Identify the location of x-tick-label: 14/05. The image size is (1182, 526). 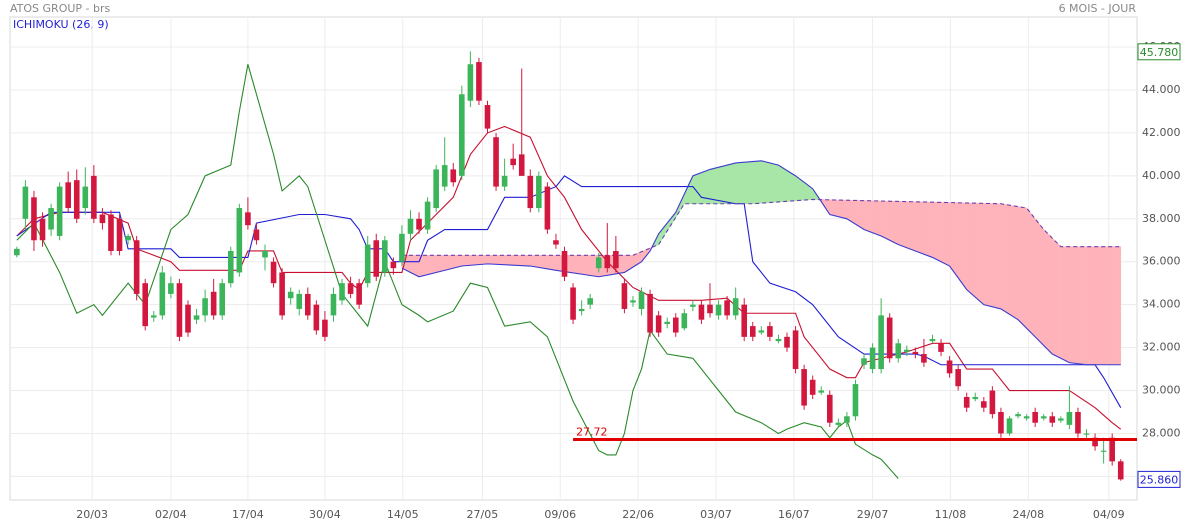
(403, 514).